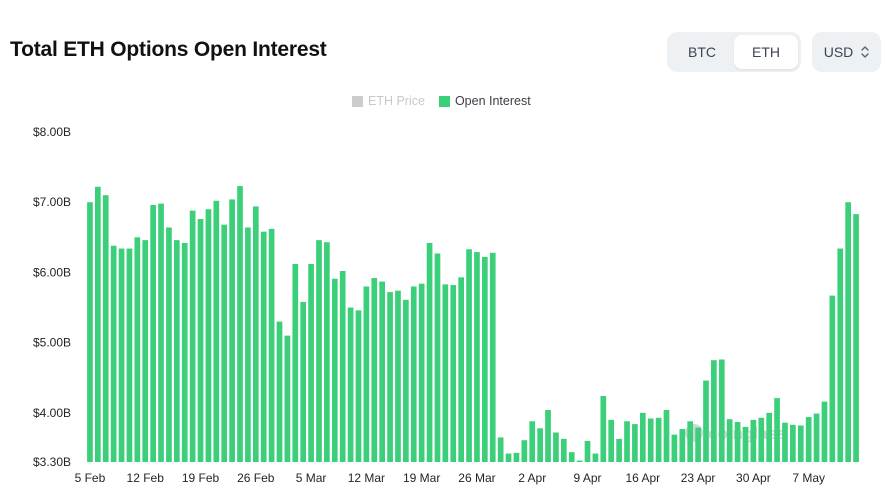 The height and width of the screenshot is (487, 893). I want to click on asset-option-btc: BTC, so click(702, 52).